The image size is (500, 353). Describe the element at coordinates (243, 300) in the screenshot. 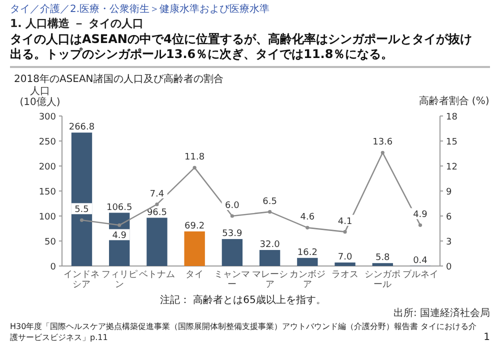

I see `text: 注記： 高齢者とは65歳以上を指す。` at that location.